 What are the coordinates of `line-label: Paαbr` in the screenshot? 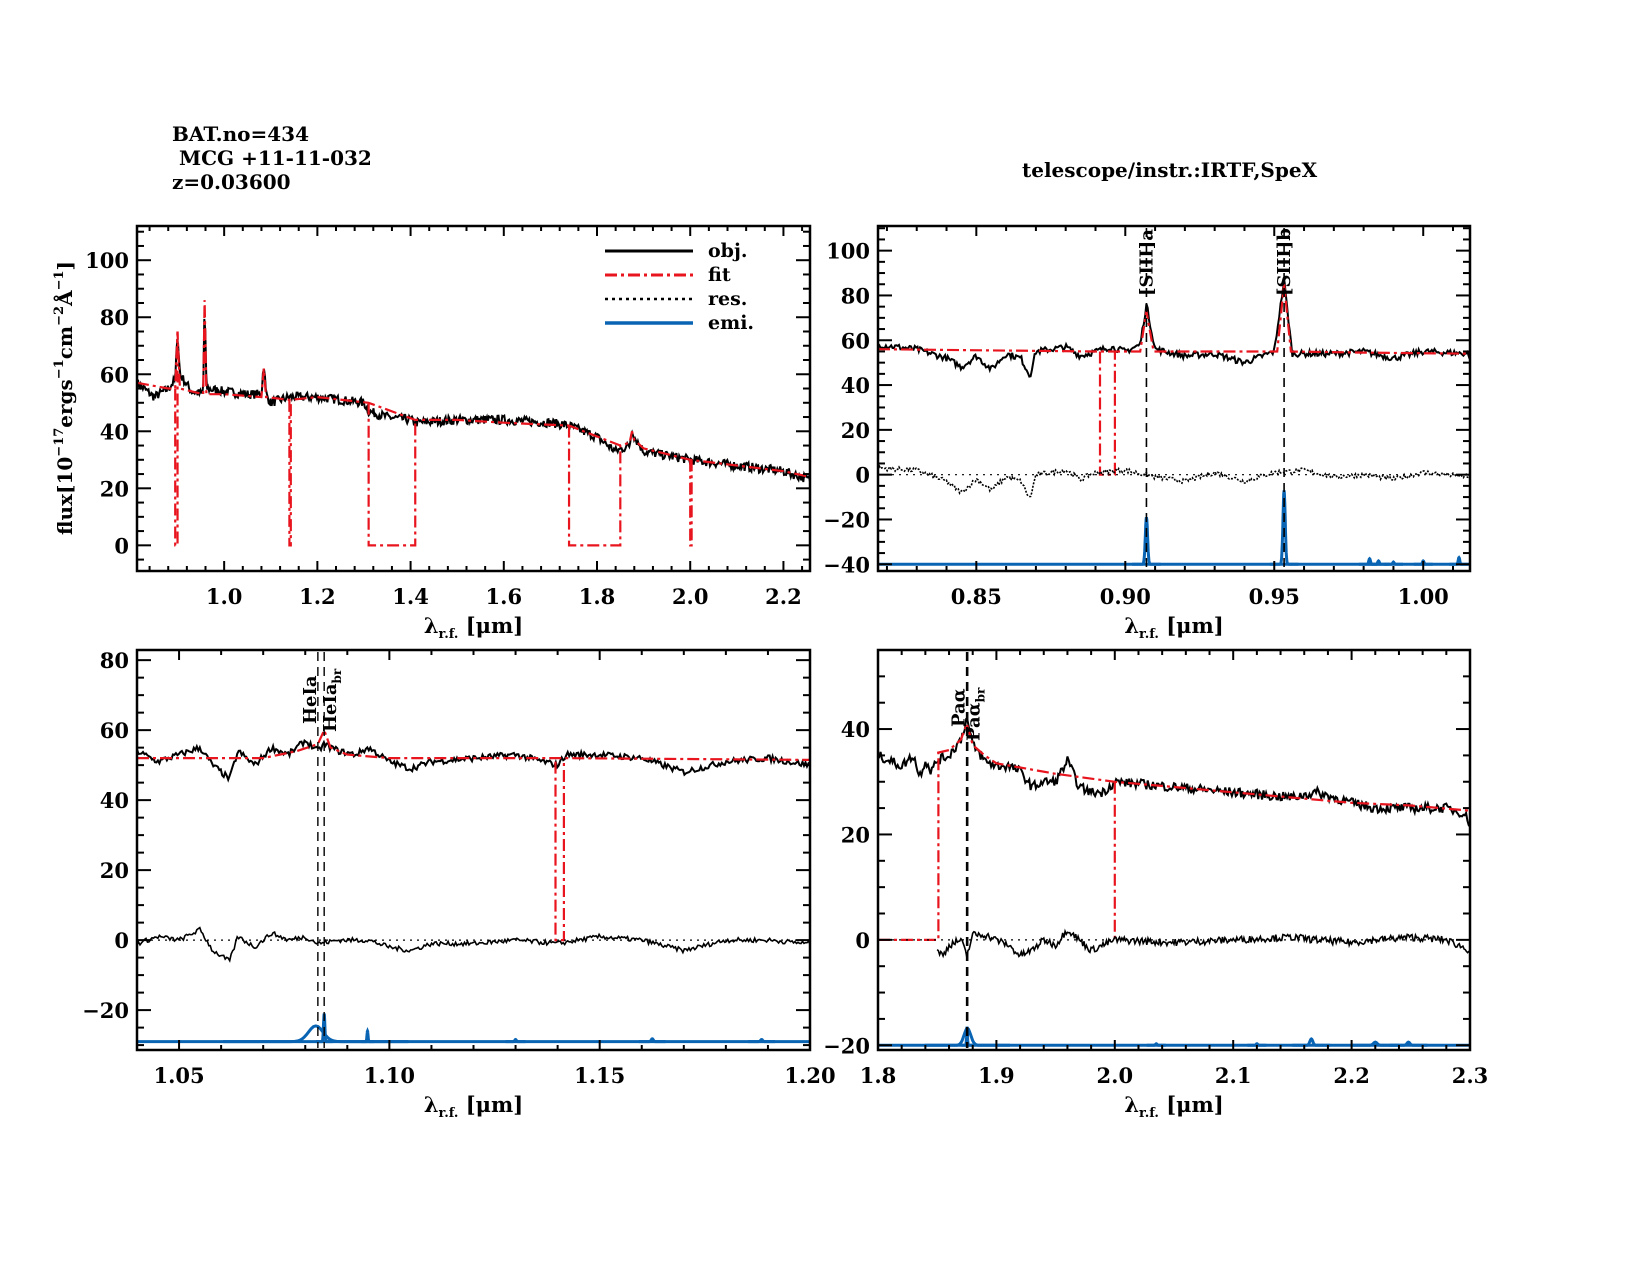 It's located at (976, 714).